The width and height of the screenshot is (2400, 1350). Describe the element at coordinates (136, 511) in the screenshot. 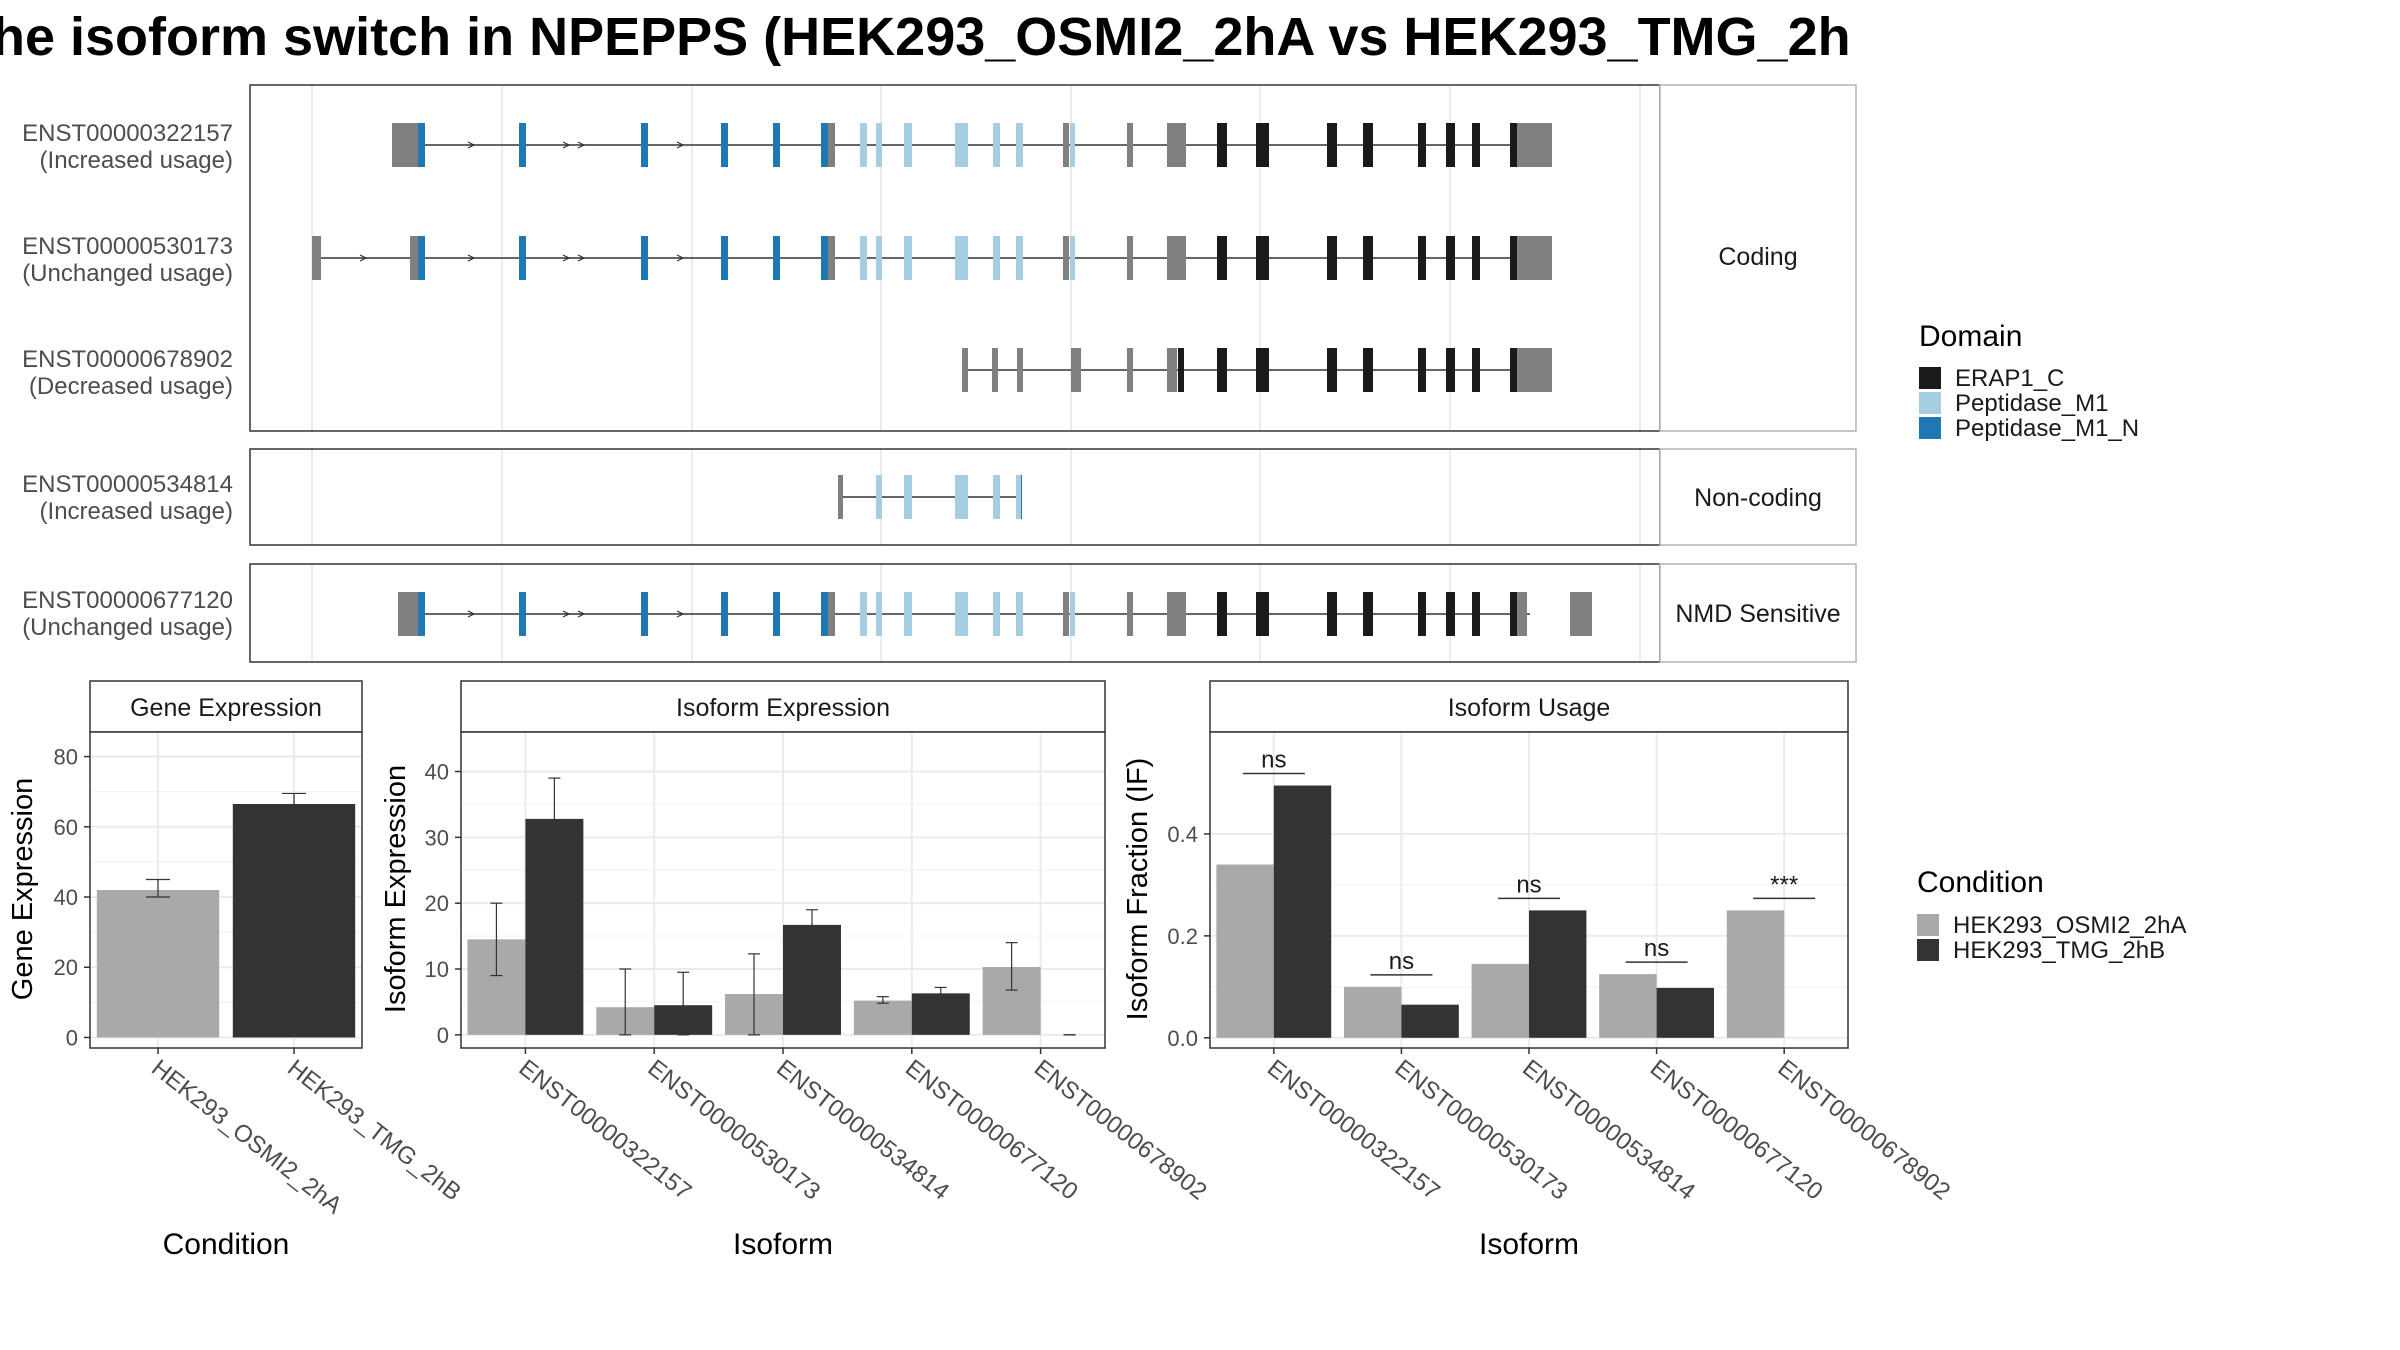

I see `transcript-status-label: (Increased usage)` at that location.